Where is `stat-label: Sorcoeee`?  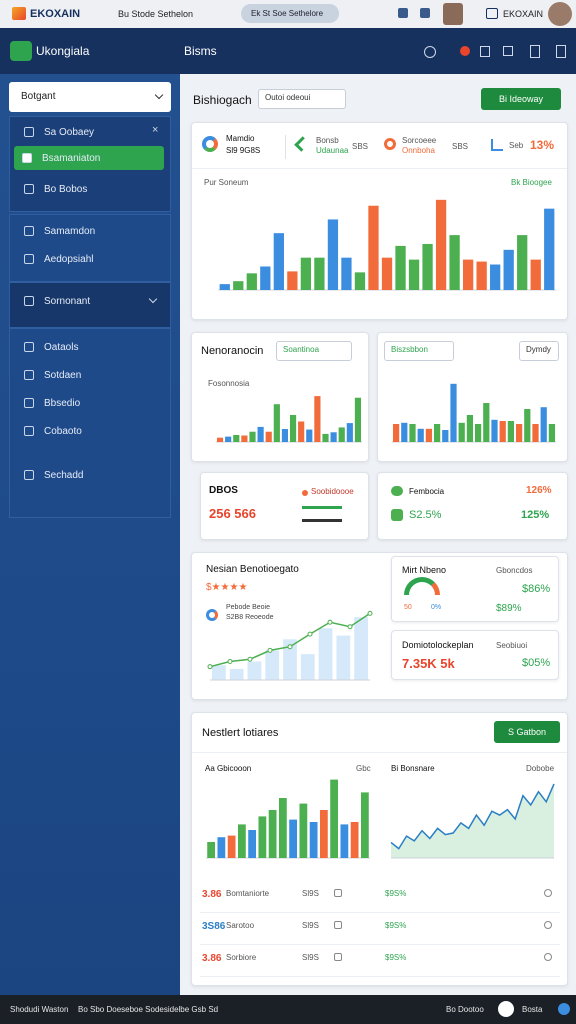 stat-label: Sorcoeee is located at coordinates (419, 140).